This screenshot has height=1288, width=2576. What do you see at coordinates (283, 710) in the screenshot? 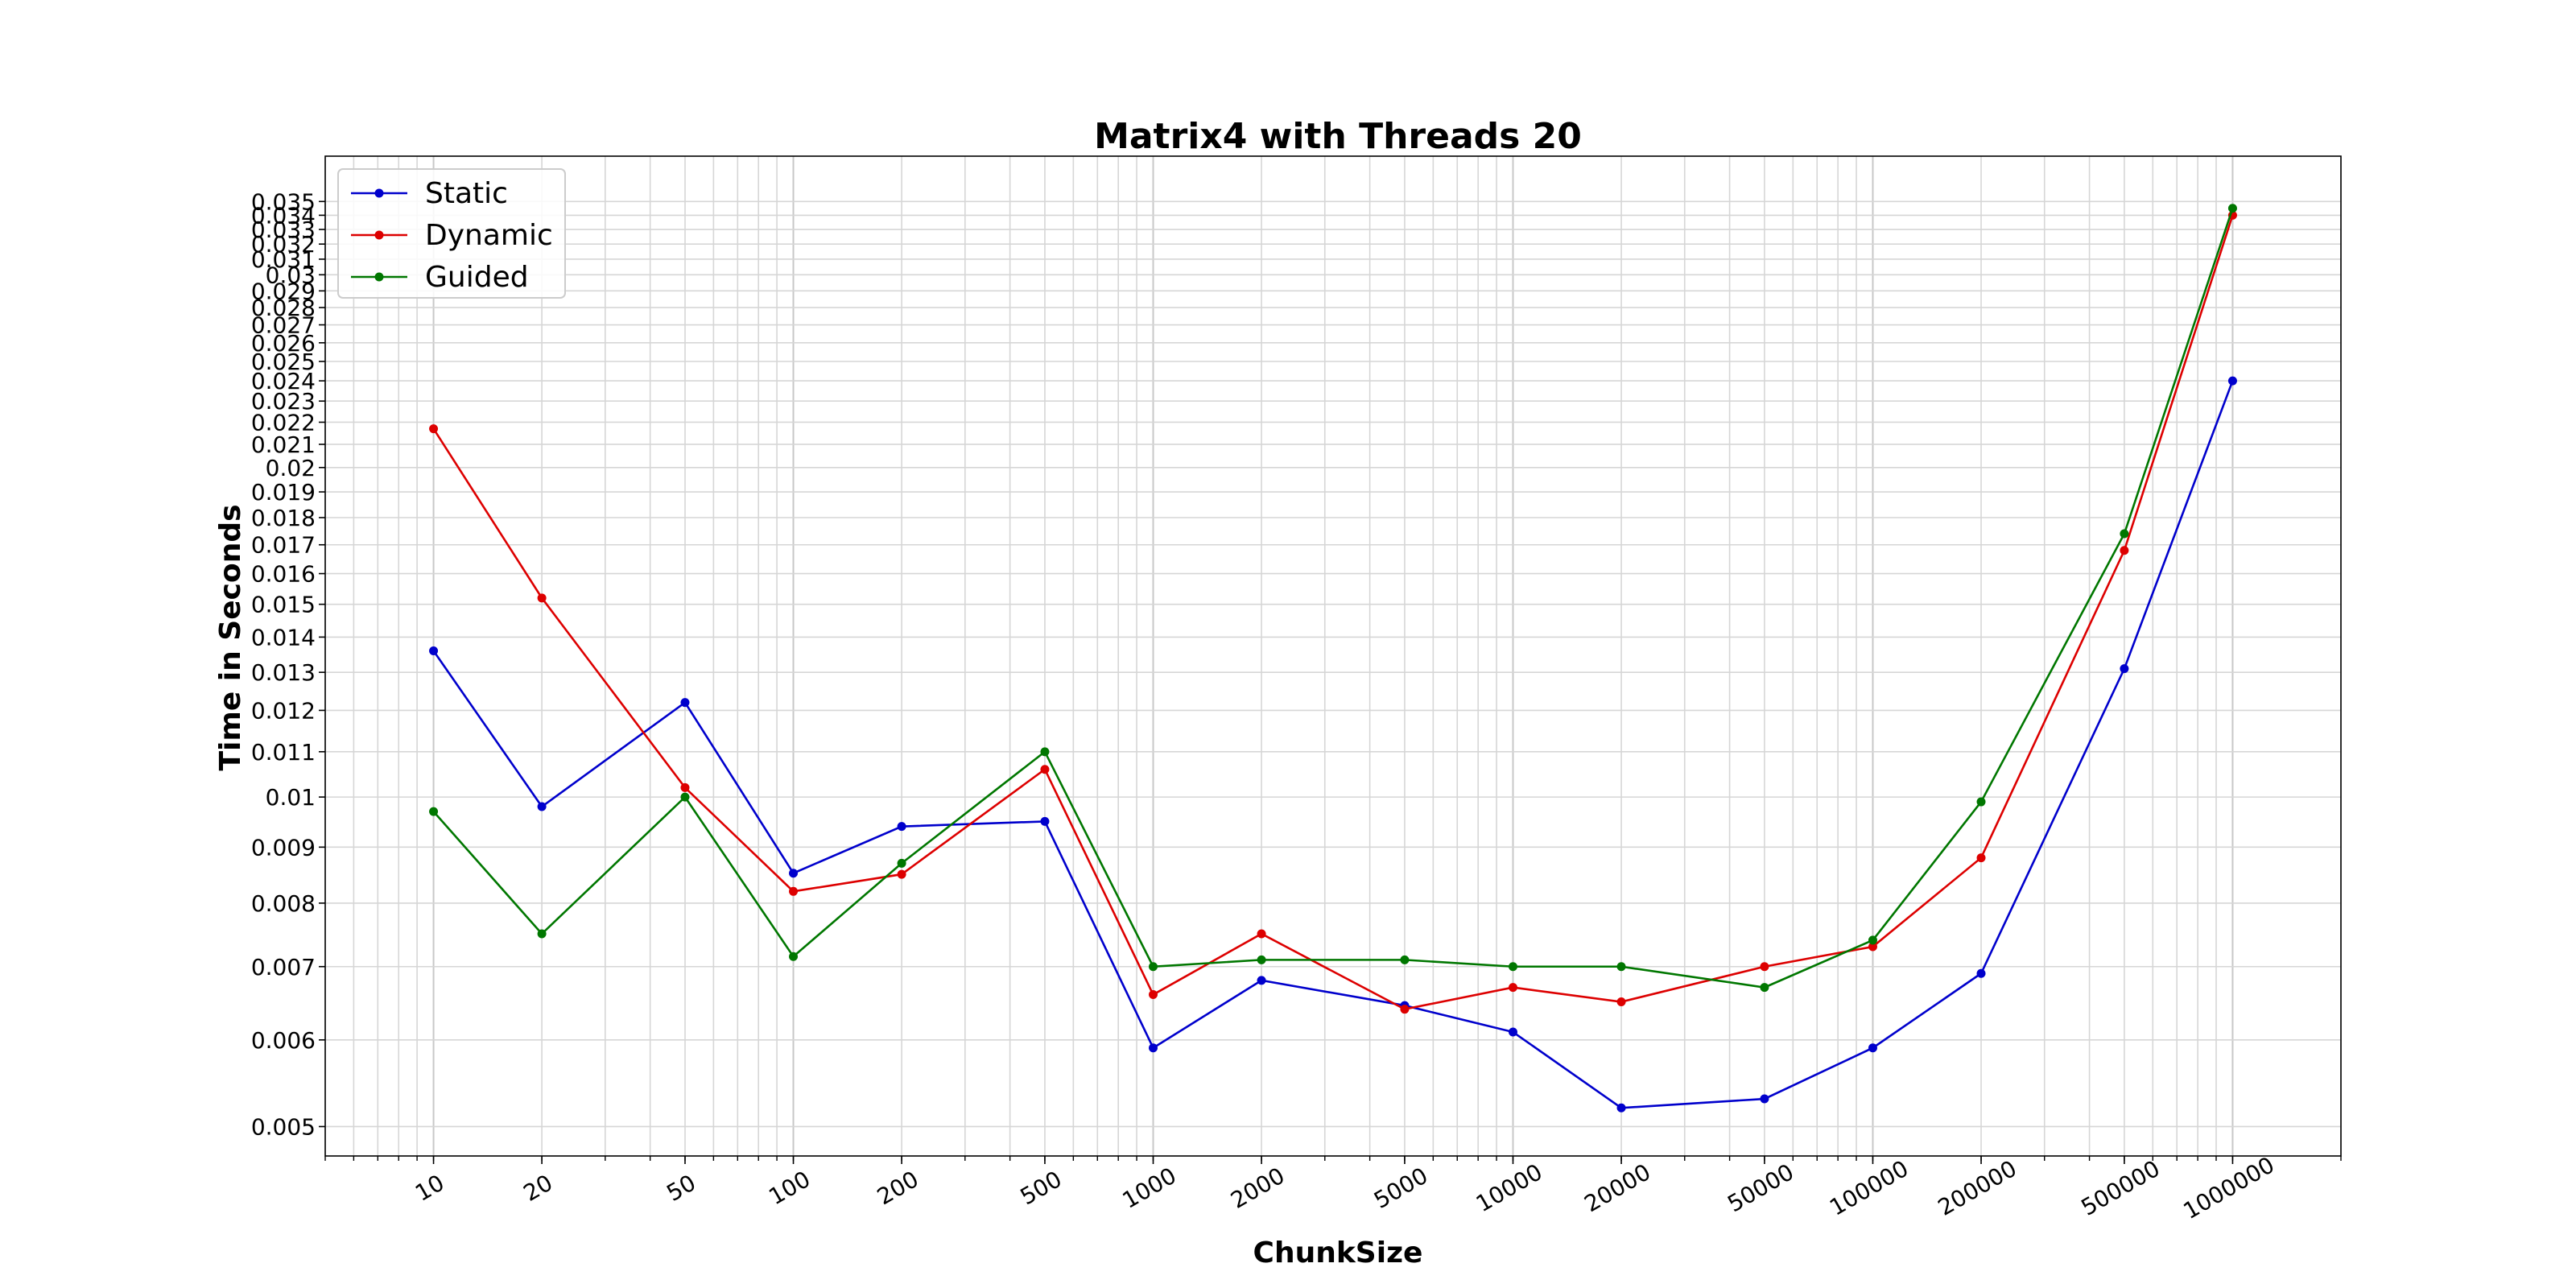
I see `y-tick-label: 0.012` at bounding box center [283, 710].